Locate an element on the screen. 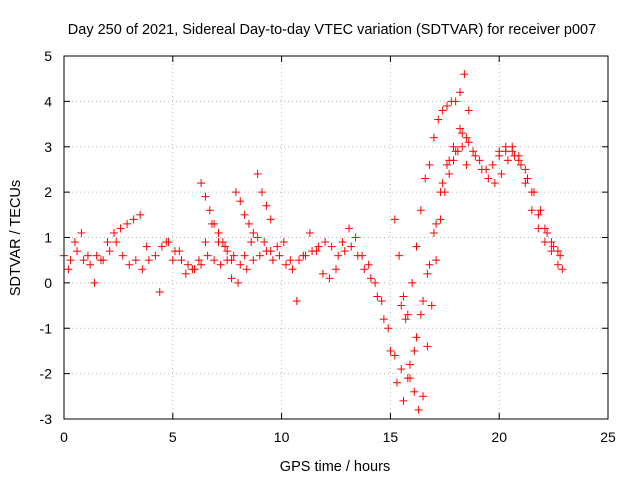 This screenshot has width=640, height=480. x-tick-label: 25 is located at coordinates (608, 437).